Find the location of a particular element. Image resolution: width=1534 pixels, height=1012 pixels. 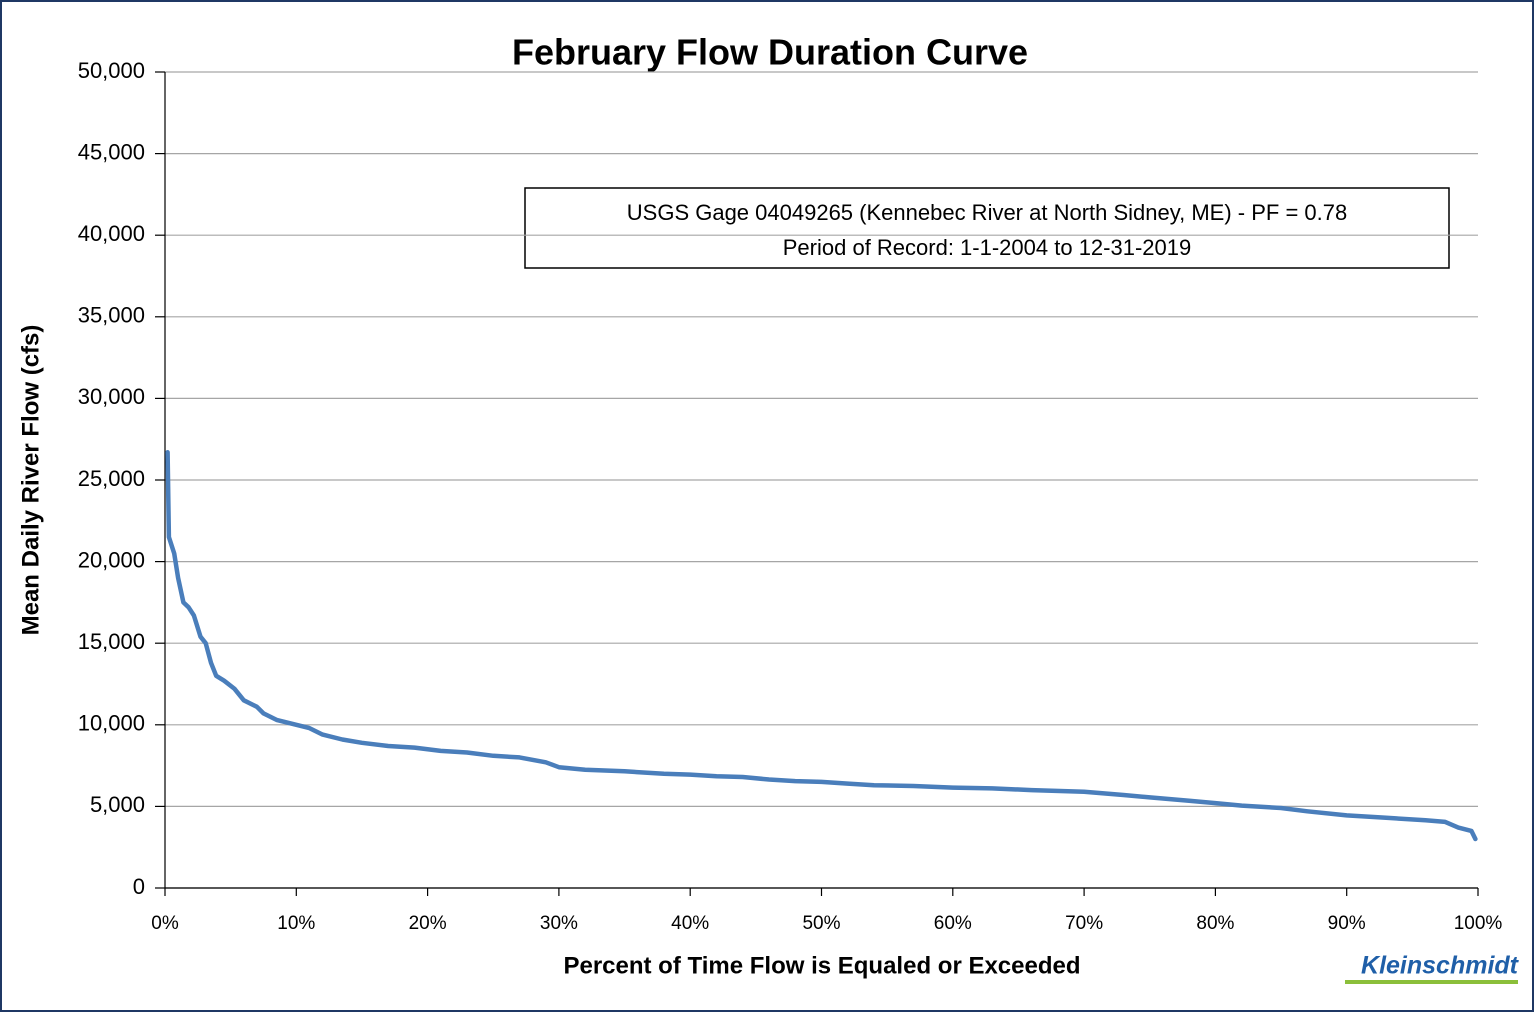

x-tick-label: 40% is located at coordinates (690, 923).